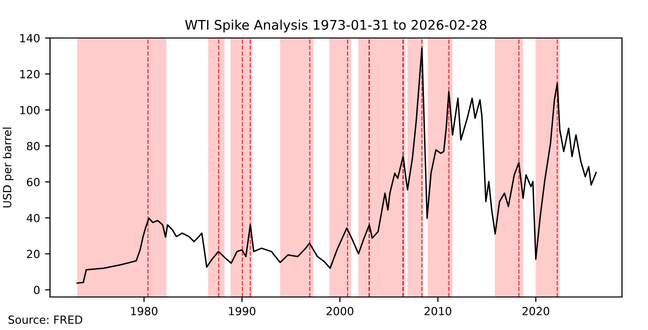 The image size is (648, 330). I want to click on y-tick-label: 60, so click(33, 182).